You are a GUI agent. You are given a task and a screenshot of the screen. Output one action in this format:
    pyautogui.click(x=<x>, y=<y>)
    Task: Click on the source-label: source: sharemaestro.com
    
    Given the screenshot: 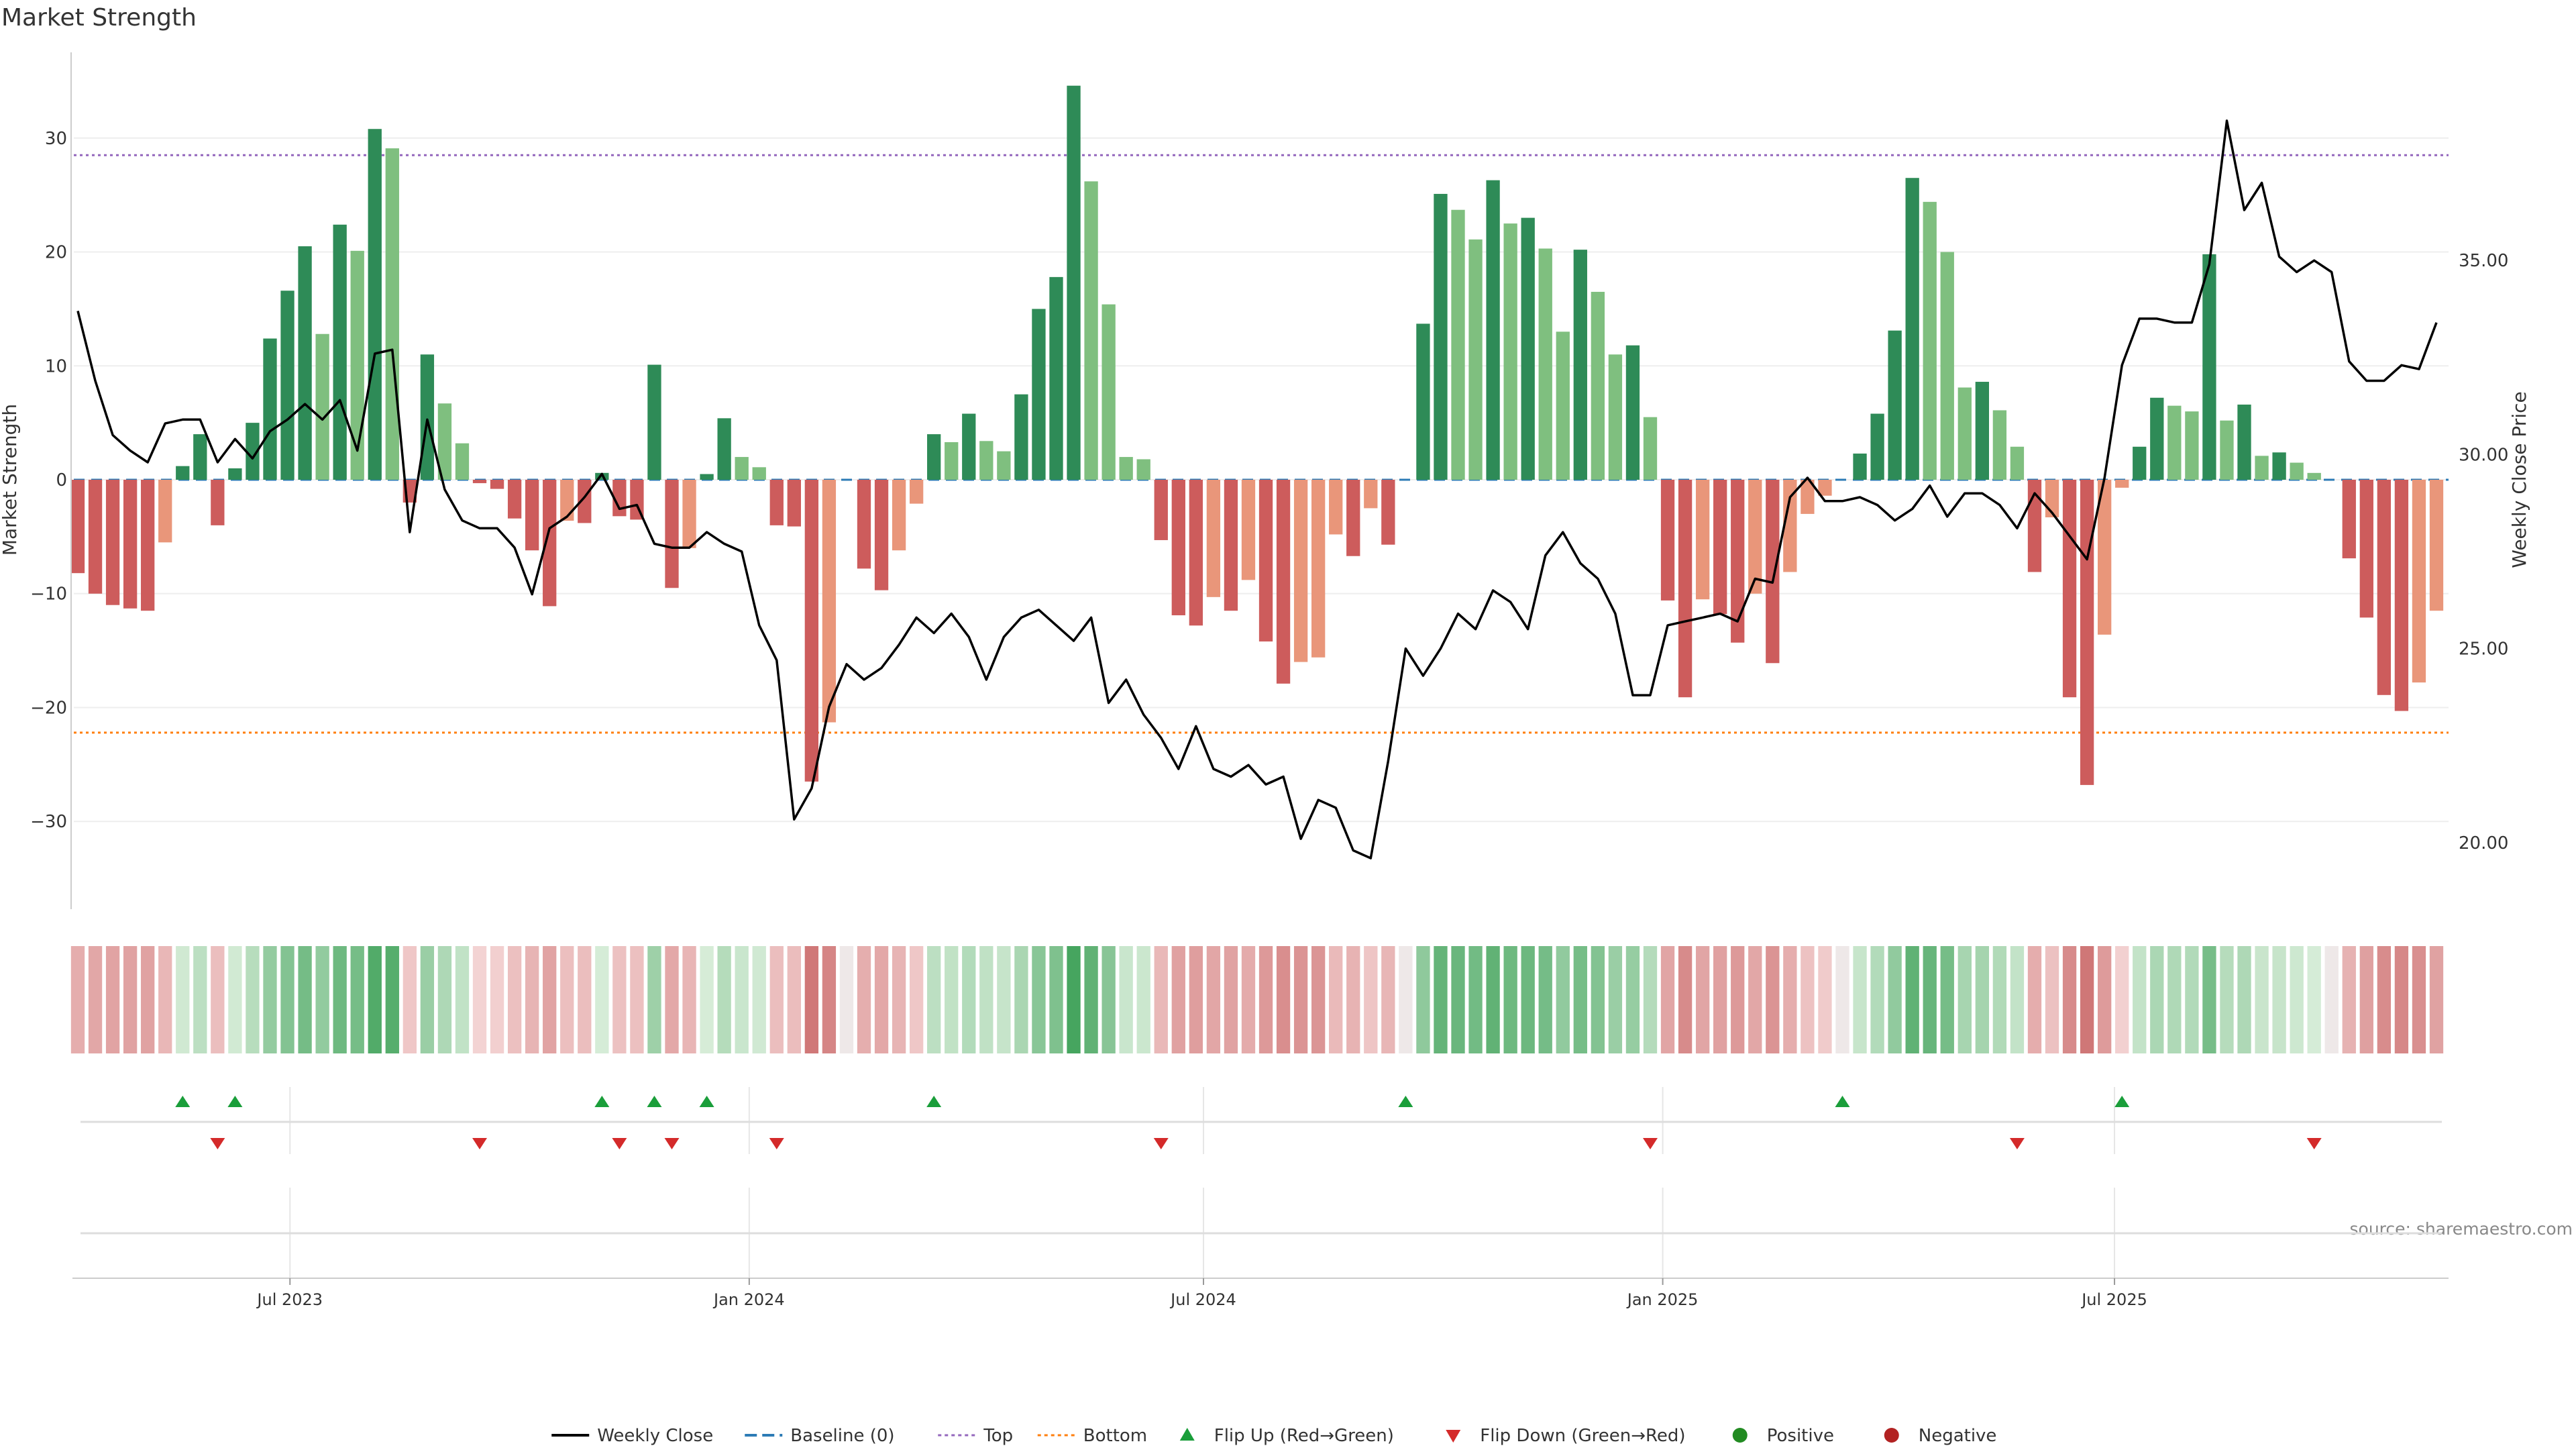 What is the action you would take?
    pyautogui.click(x=2461, y=1229)
    